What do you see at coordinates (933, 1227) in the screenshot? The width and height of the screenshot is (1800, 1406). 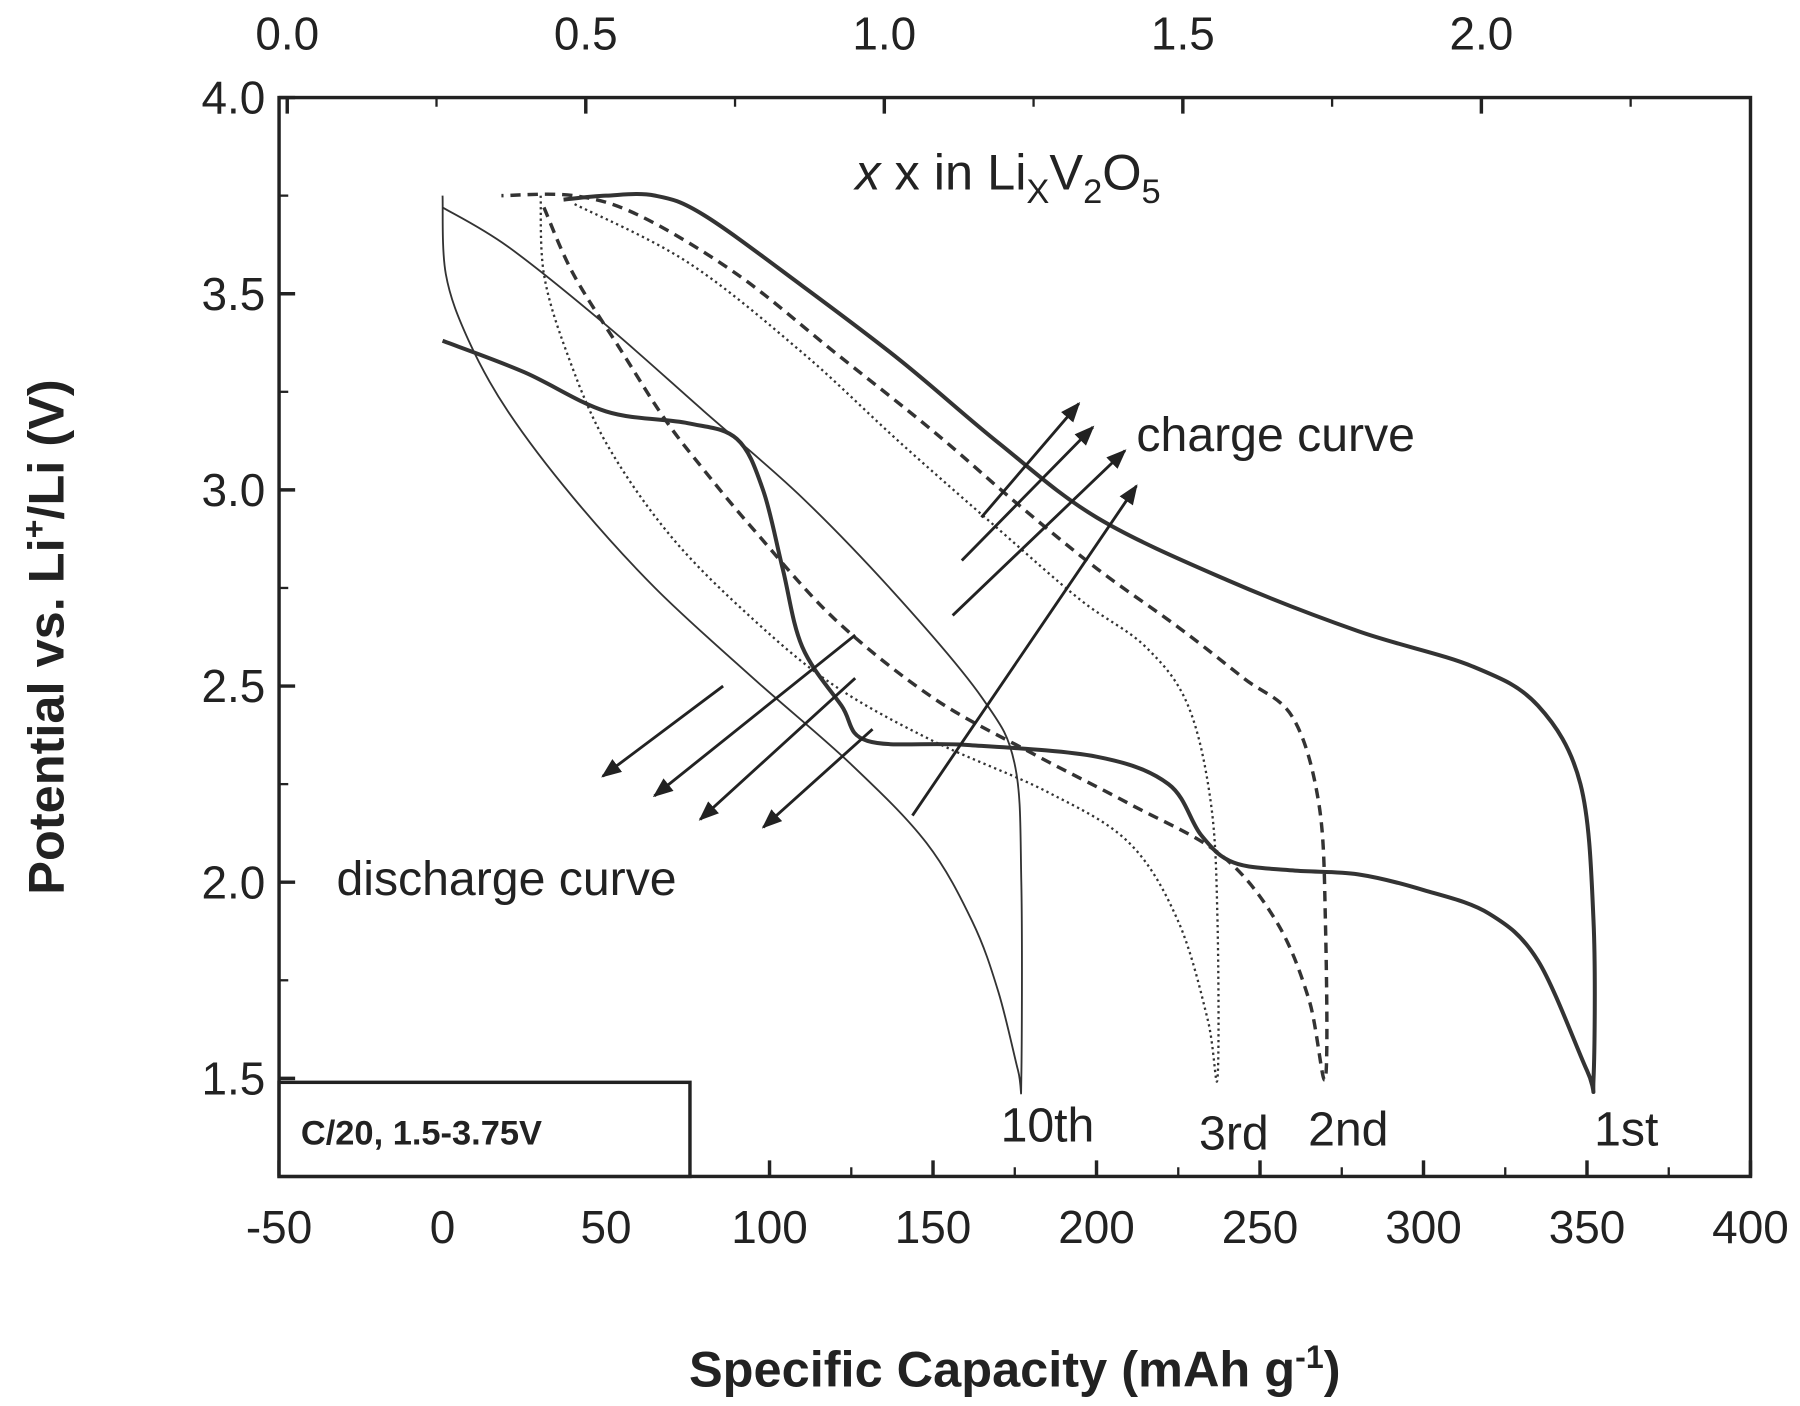 I see `x-tick-label: 150` at bounding box center [933, 1227].